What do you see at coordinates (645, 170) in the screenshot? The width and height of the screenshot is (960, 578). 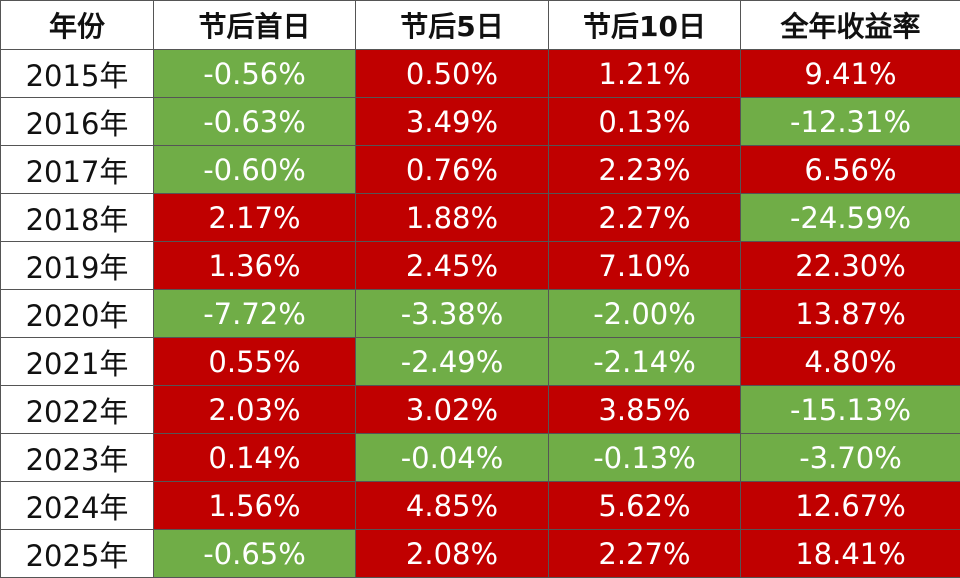 I see `value-cell: 2.23%` at bounding box center [645, 170].